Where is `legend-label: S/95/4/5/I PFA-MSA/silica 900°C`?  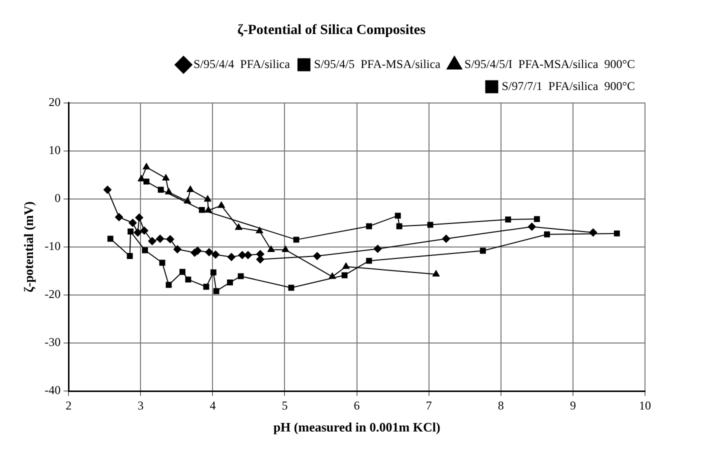 legend-label: S/95/4/5/I PFA-MSA/silica 900°C is located at coordinates (550, 63).